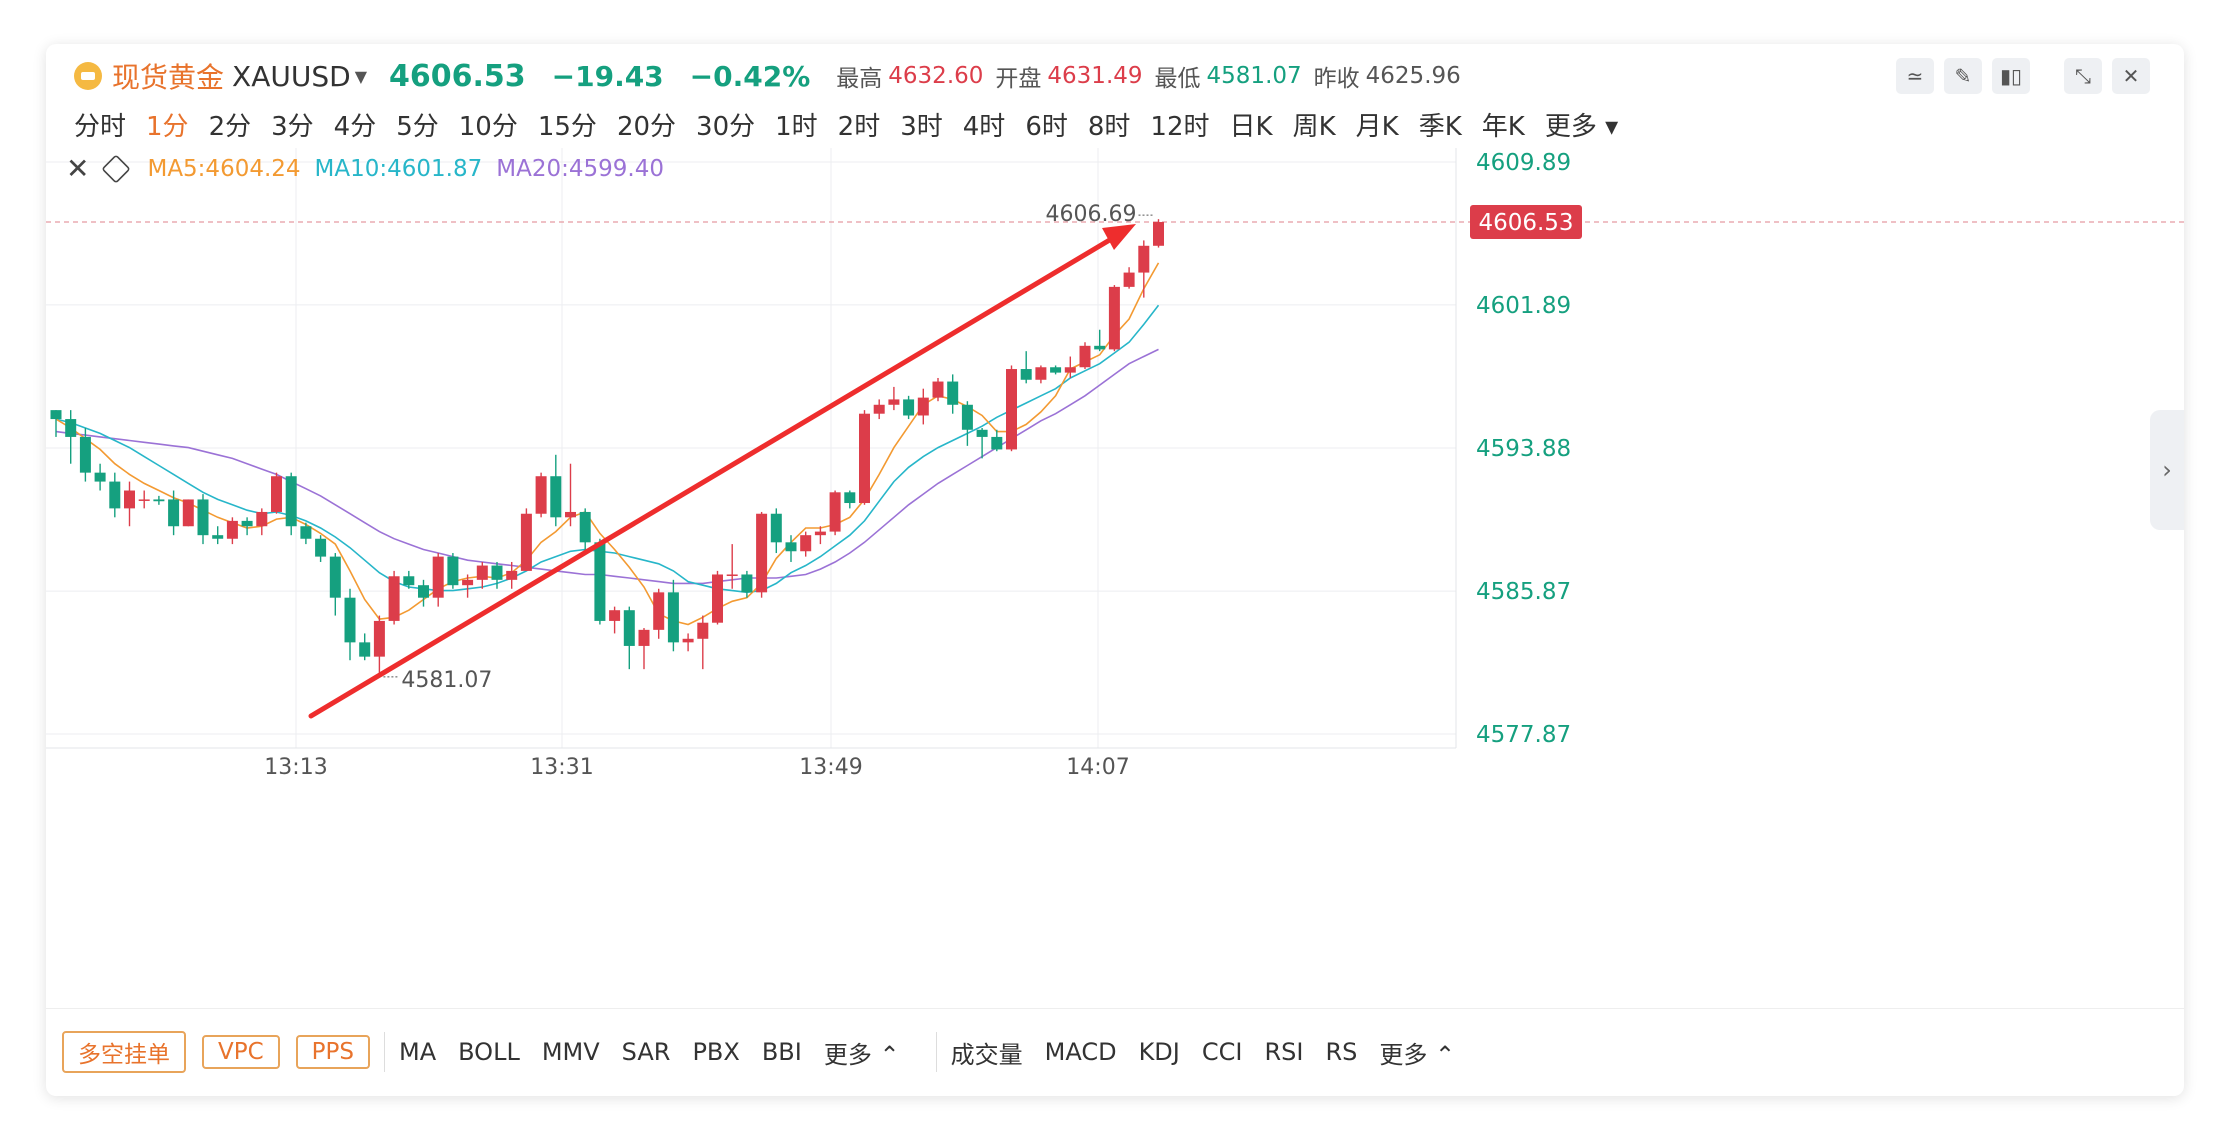 The height and width of the screenshot is (1144, 2230). I want to click on sub-indicator: 更多 ⌃, so click(1417, 1054).